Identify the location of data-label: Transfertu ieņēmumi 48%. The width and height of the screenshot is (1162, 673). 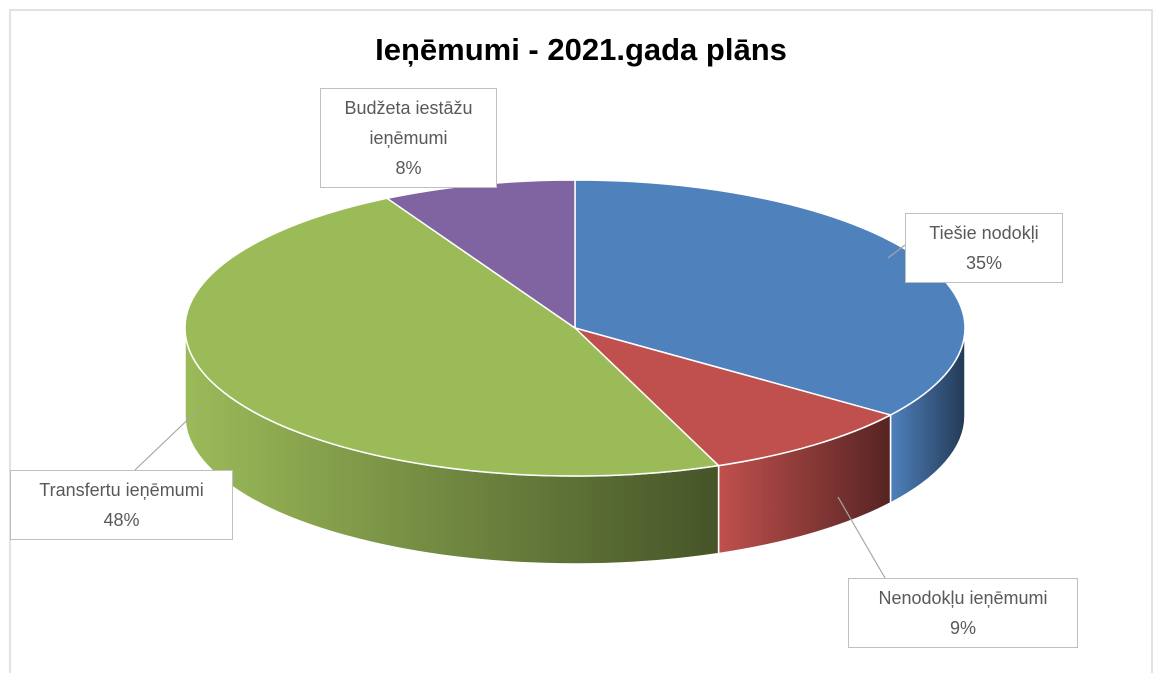
(121, 505).